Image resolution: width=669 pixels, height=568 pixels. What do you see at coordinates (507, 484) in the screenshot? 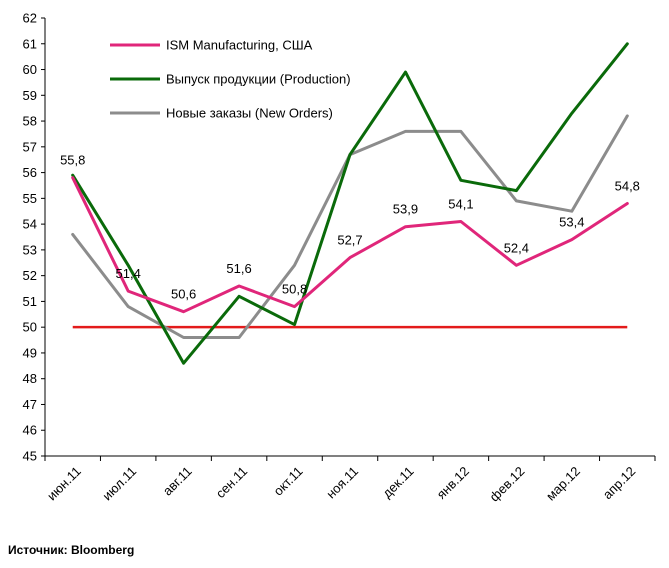
I see `x-tick-label: фев.12` at bounding box center [507, 484].